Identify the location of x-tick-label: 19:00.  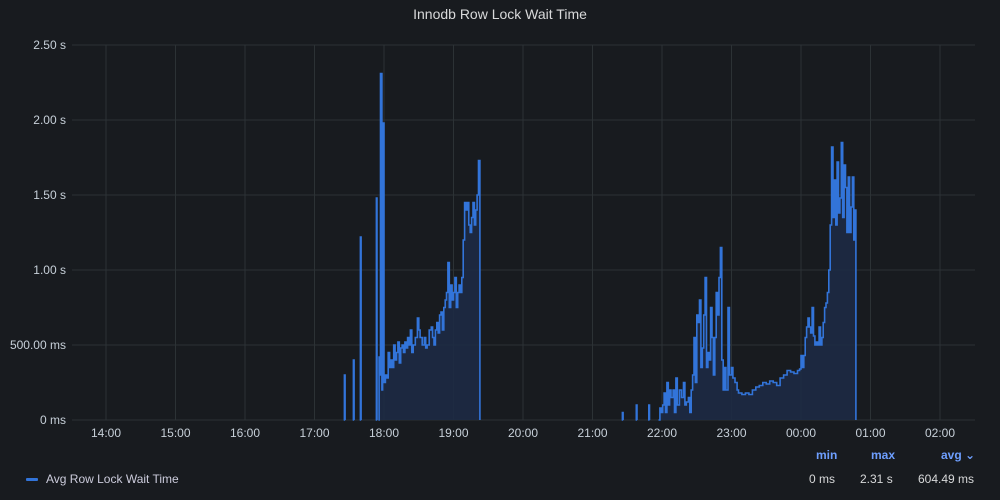
(453, 433).